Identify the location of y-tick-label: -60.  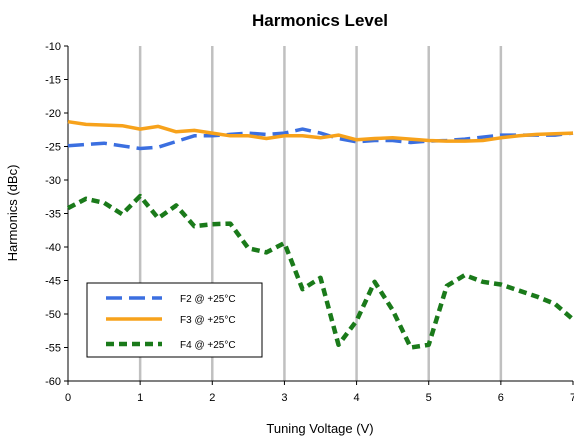
(53, 382).